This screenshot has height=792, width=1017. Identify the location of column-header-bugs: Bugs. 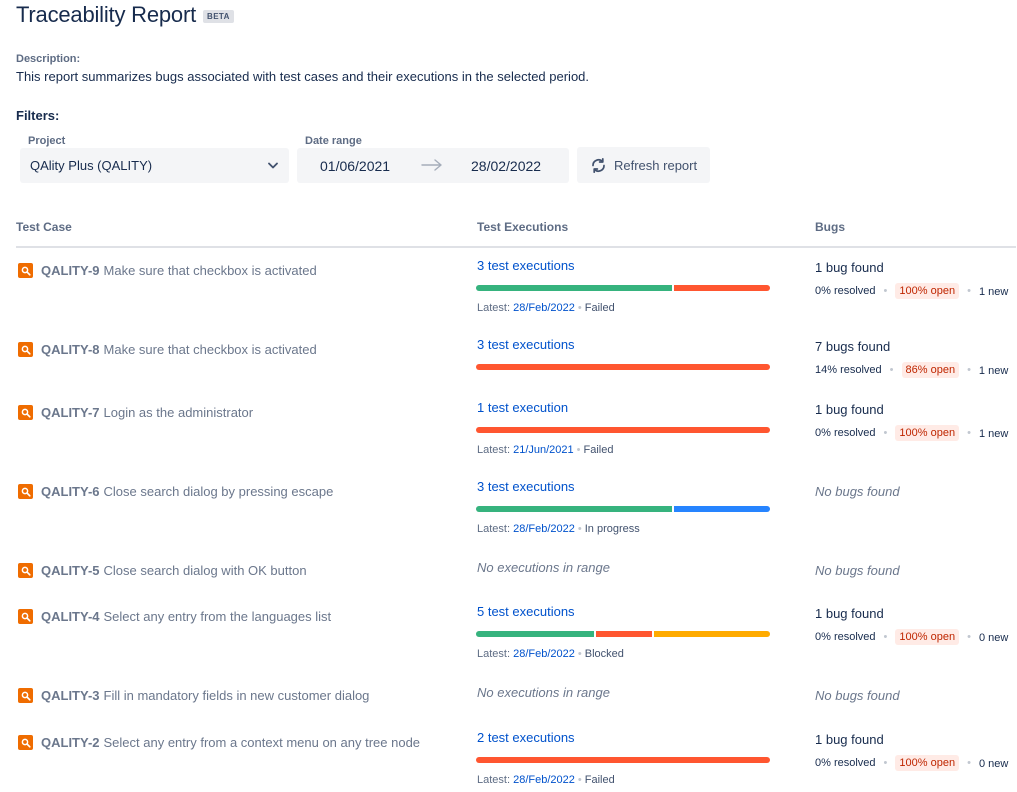
(830, 227).